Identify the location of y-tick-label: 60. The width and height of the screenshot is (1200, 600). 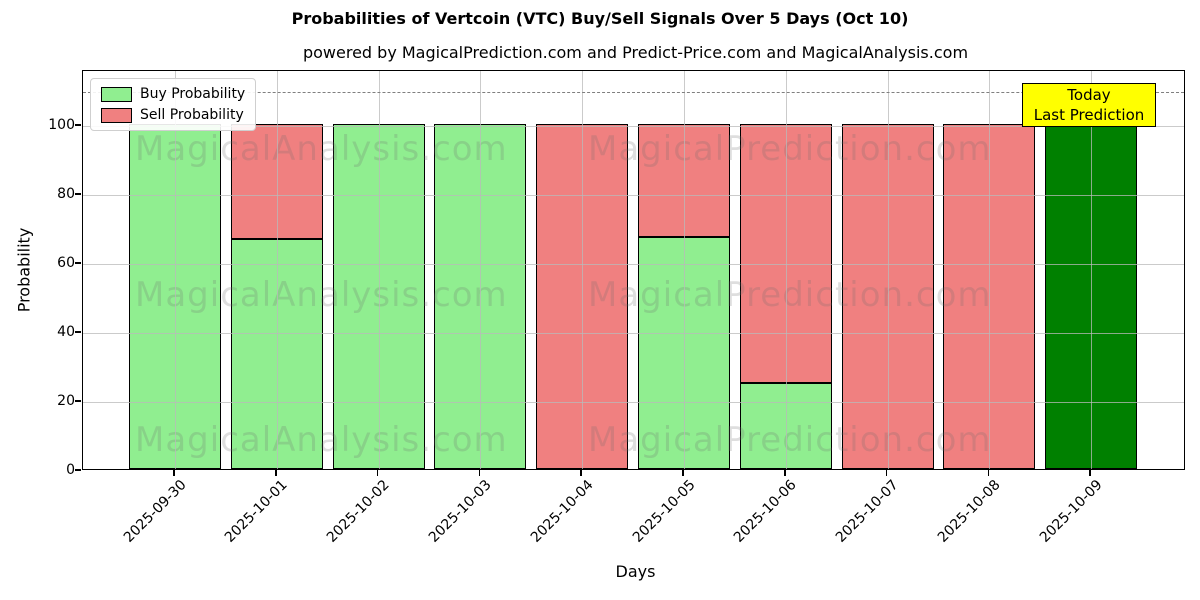
(66, 263).